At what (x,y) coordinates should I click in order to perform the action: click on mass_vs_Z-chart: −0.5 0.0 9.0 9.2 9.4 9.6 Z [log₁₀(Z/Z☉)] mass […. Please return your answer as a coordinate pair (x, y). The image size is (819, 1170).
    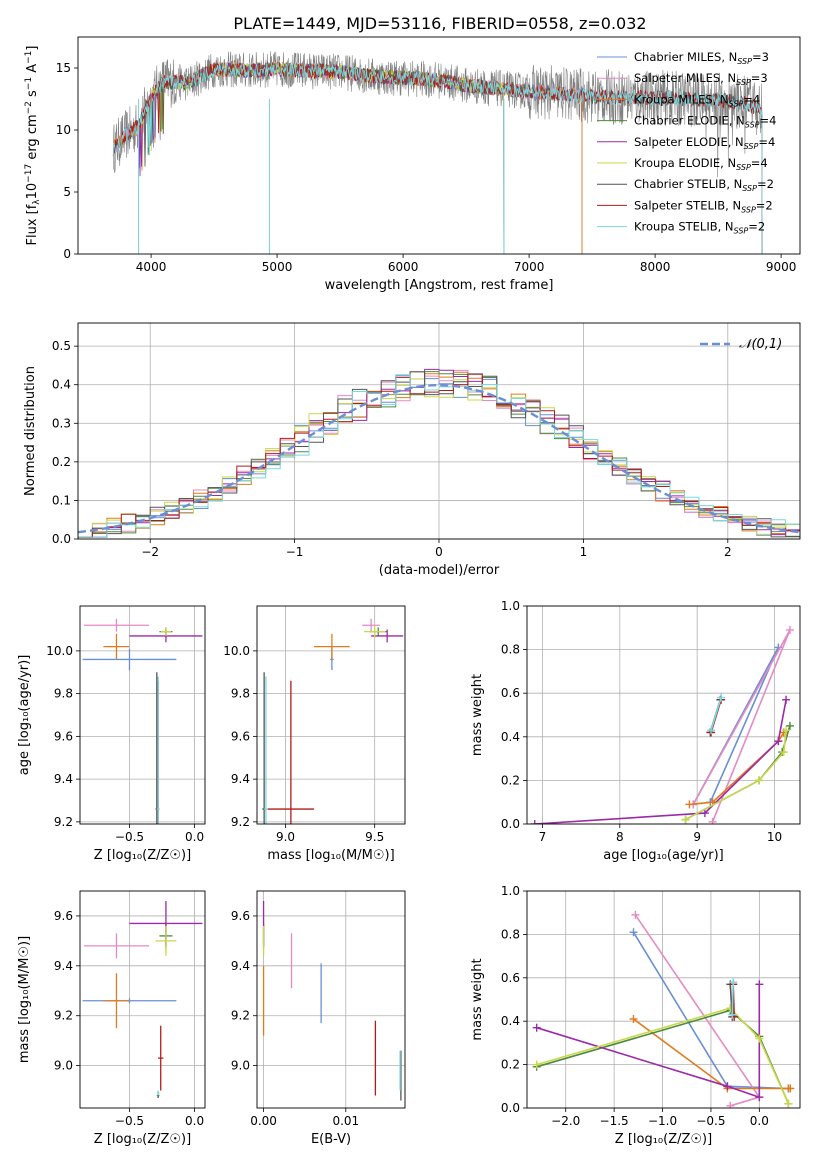
    Looking at the image, I should click on (111, 1018).